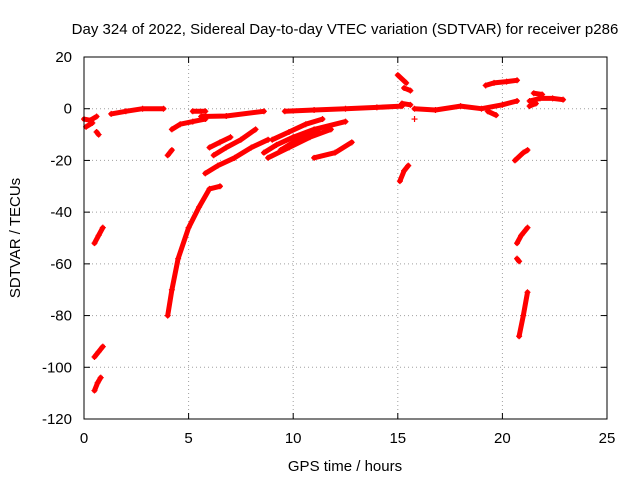  What do you see at coordinates (63, 57) in the screenshot?
I see `y-tick-label: 20` at bounding box center [63, 57].